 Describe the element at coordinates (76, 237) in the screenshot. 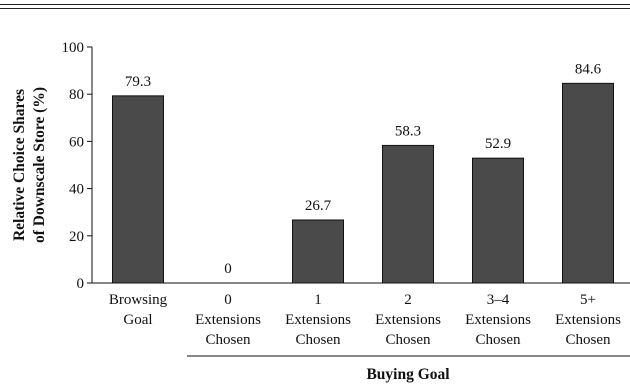

I see `y-tick-label: 20` at that location.